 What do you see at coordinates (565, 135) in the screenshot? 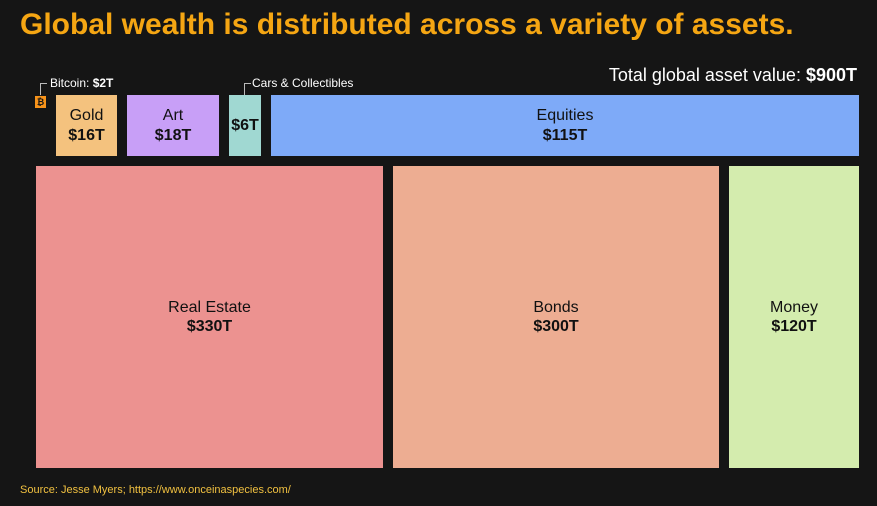
I see `tile-equities-value: $115T` at bounding box center [565, 135].